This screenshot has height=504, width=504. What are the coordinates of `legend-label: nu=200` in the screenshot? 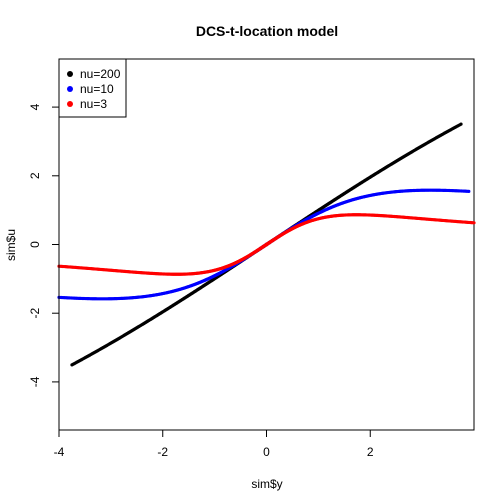 It's located at (100, 74).